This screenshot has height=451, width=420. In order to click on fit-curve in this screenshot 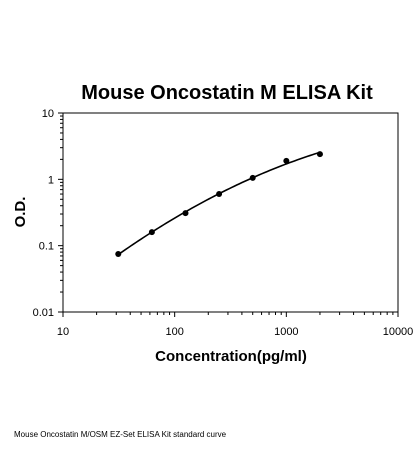, I will do `click(219, 203)`.